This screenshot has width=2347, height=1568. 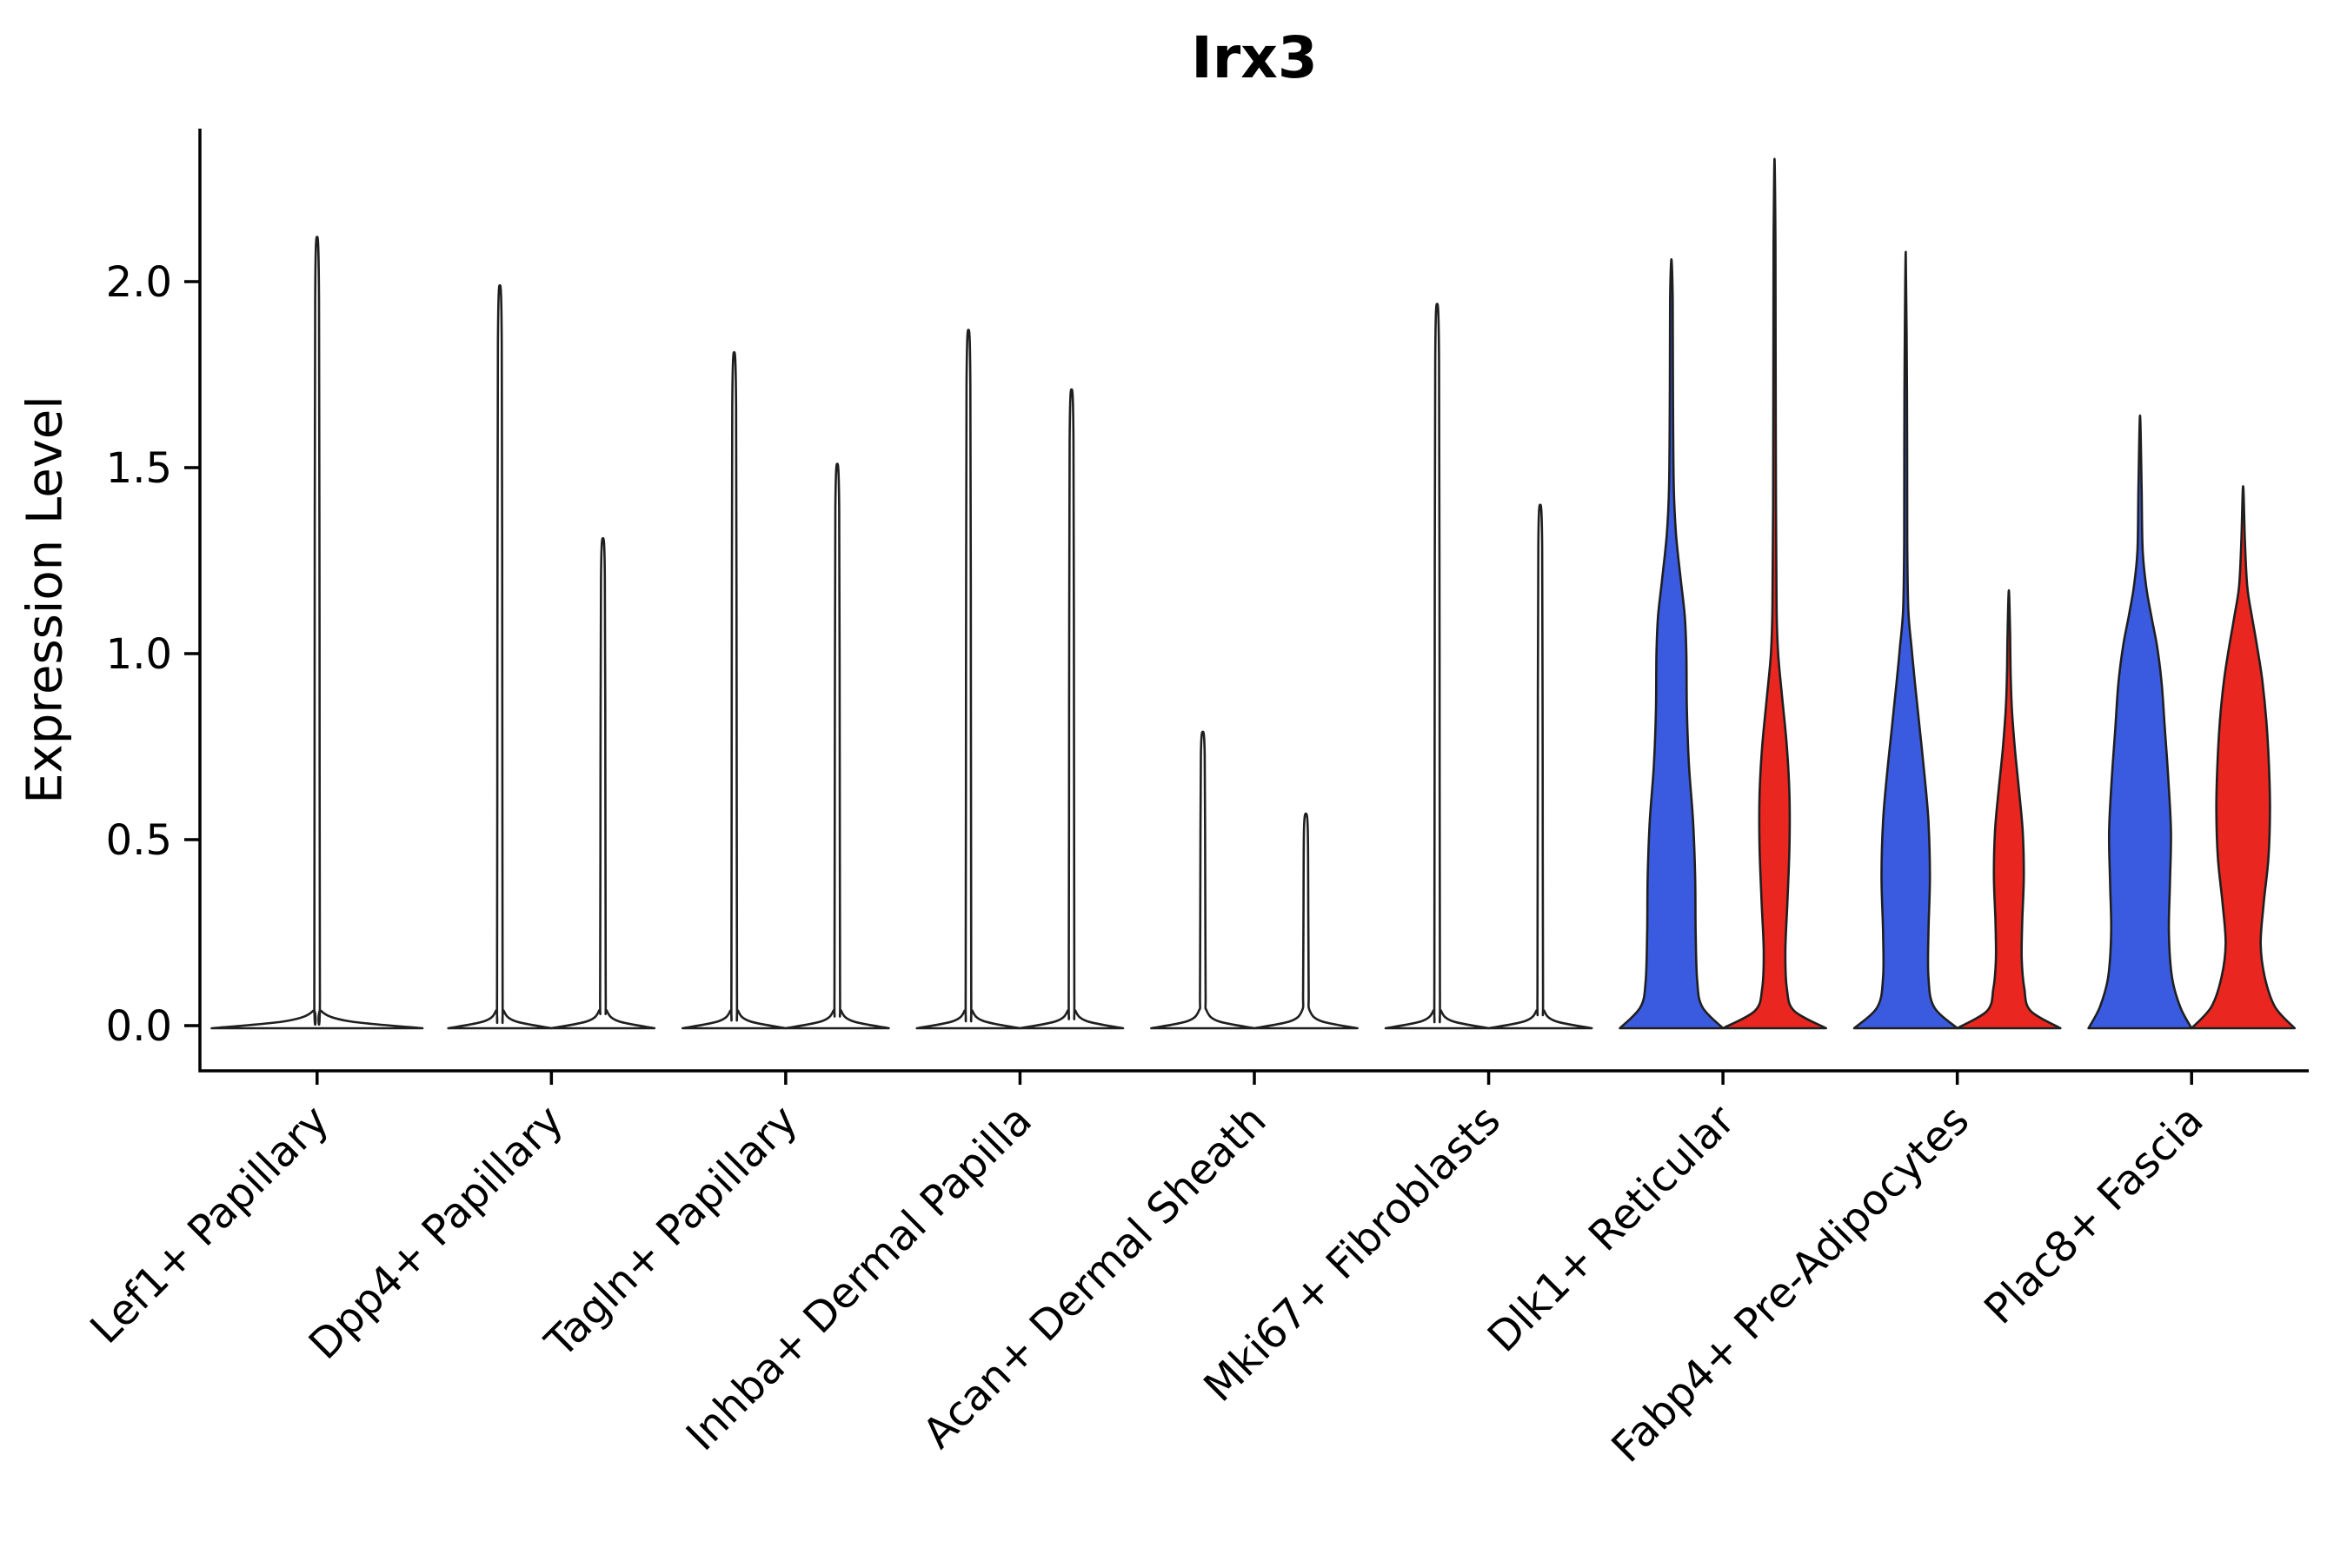 What do you see at coordinates (1612, 1229) in the screenshot?
I see `x-tick-label: Dlk1+ Reticular` at bounding box center [1612, 1229].